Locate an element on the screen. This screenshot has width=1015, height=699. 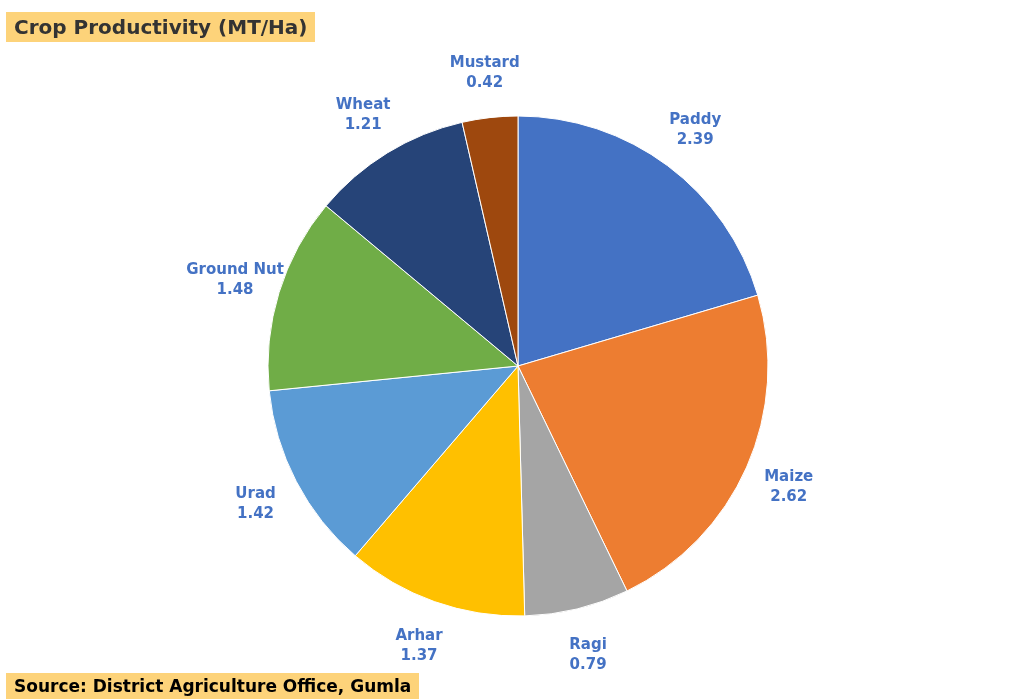
slice-label: Maize is located at coordinates (789, 475).